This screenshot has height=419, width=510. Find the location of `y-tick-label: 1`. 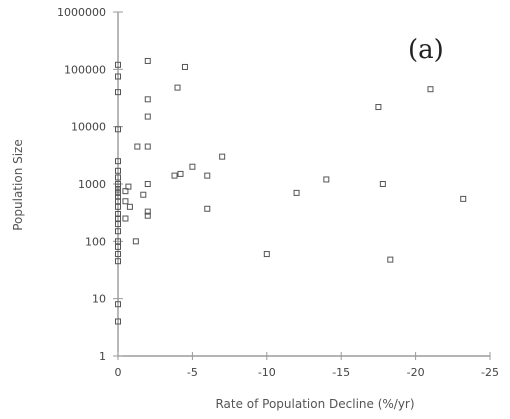

y-tick-label: 1 is located at coordinates (102, 356).